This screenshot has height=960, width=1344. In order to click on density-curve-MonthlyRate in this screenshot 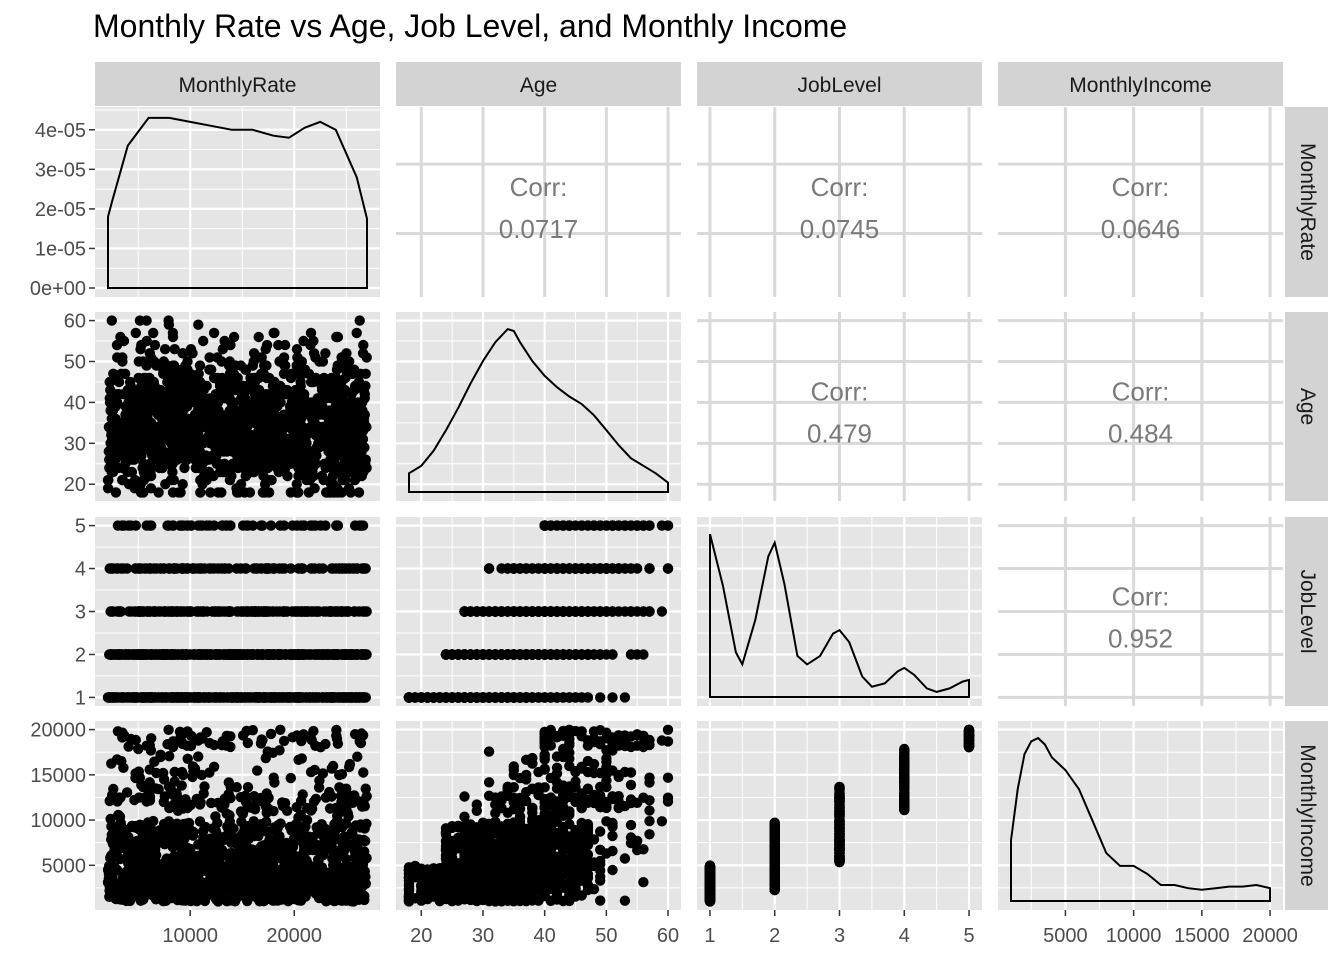, I will do `click(237, 202)`.